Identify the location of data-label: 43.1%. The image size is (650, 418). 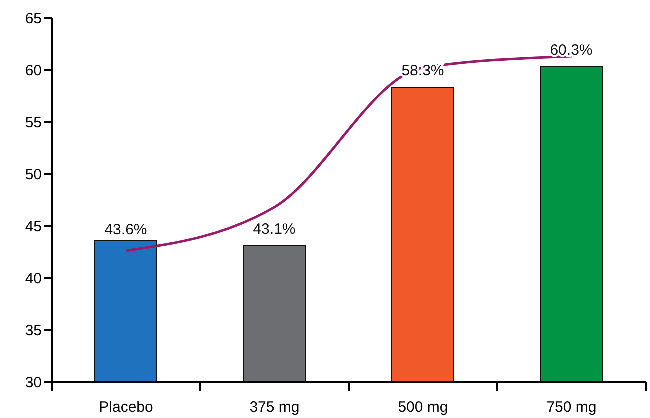
(274, 229).